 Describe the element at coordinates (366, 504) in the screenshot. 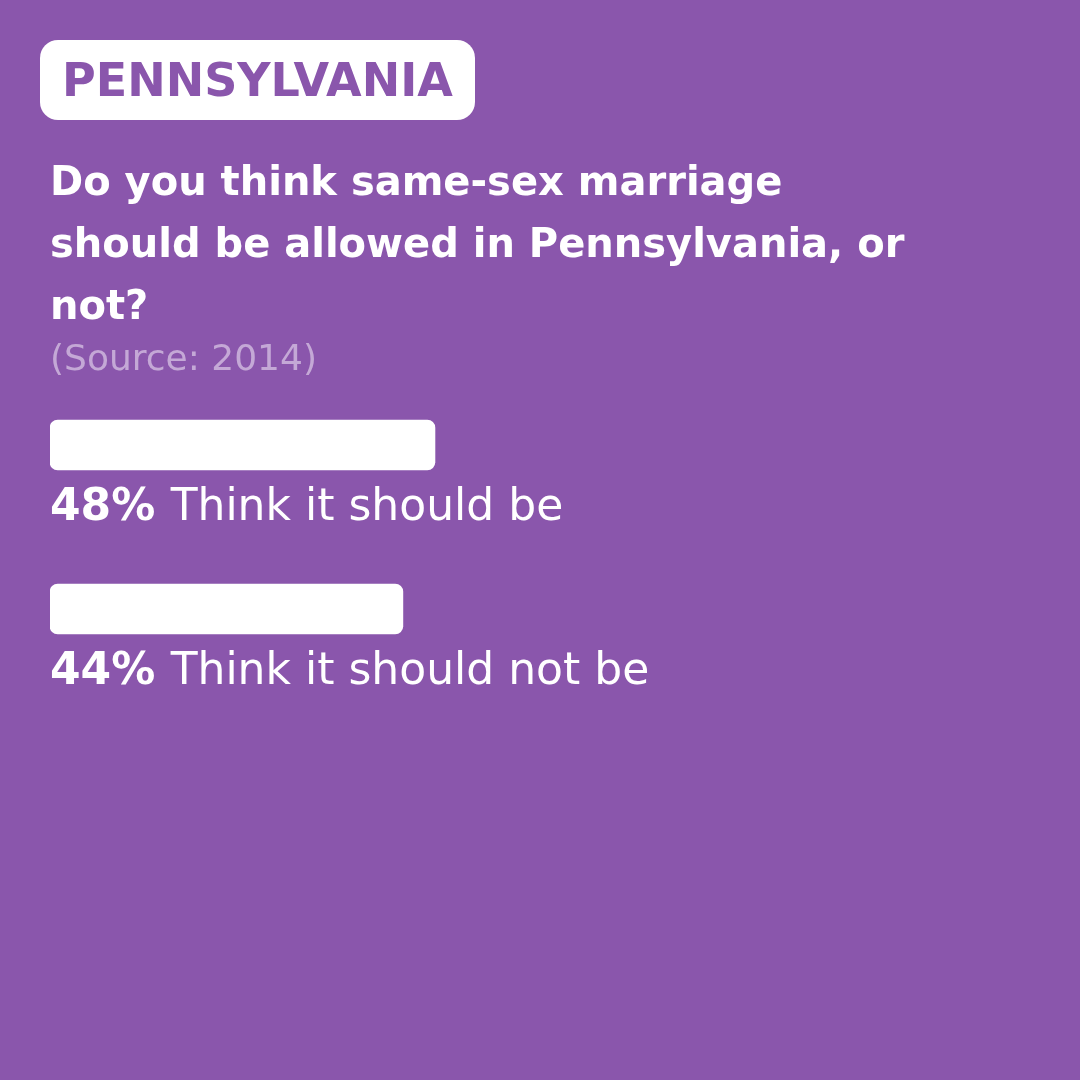

I see `y-tick-label: Think it should be` at that location.